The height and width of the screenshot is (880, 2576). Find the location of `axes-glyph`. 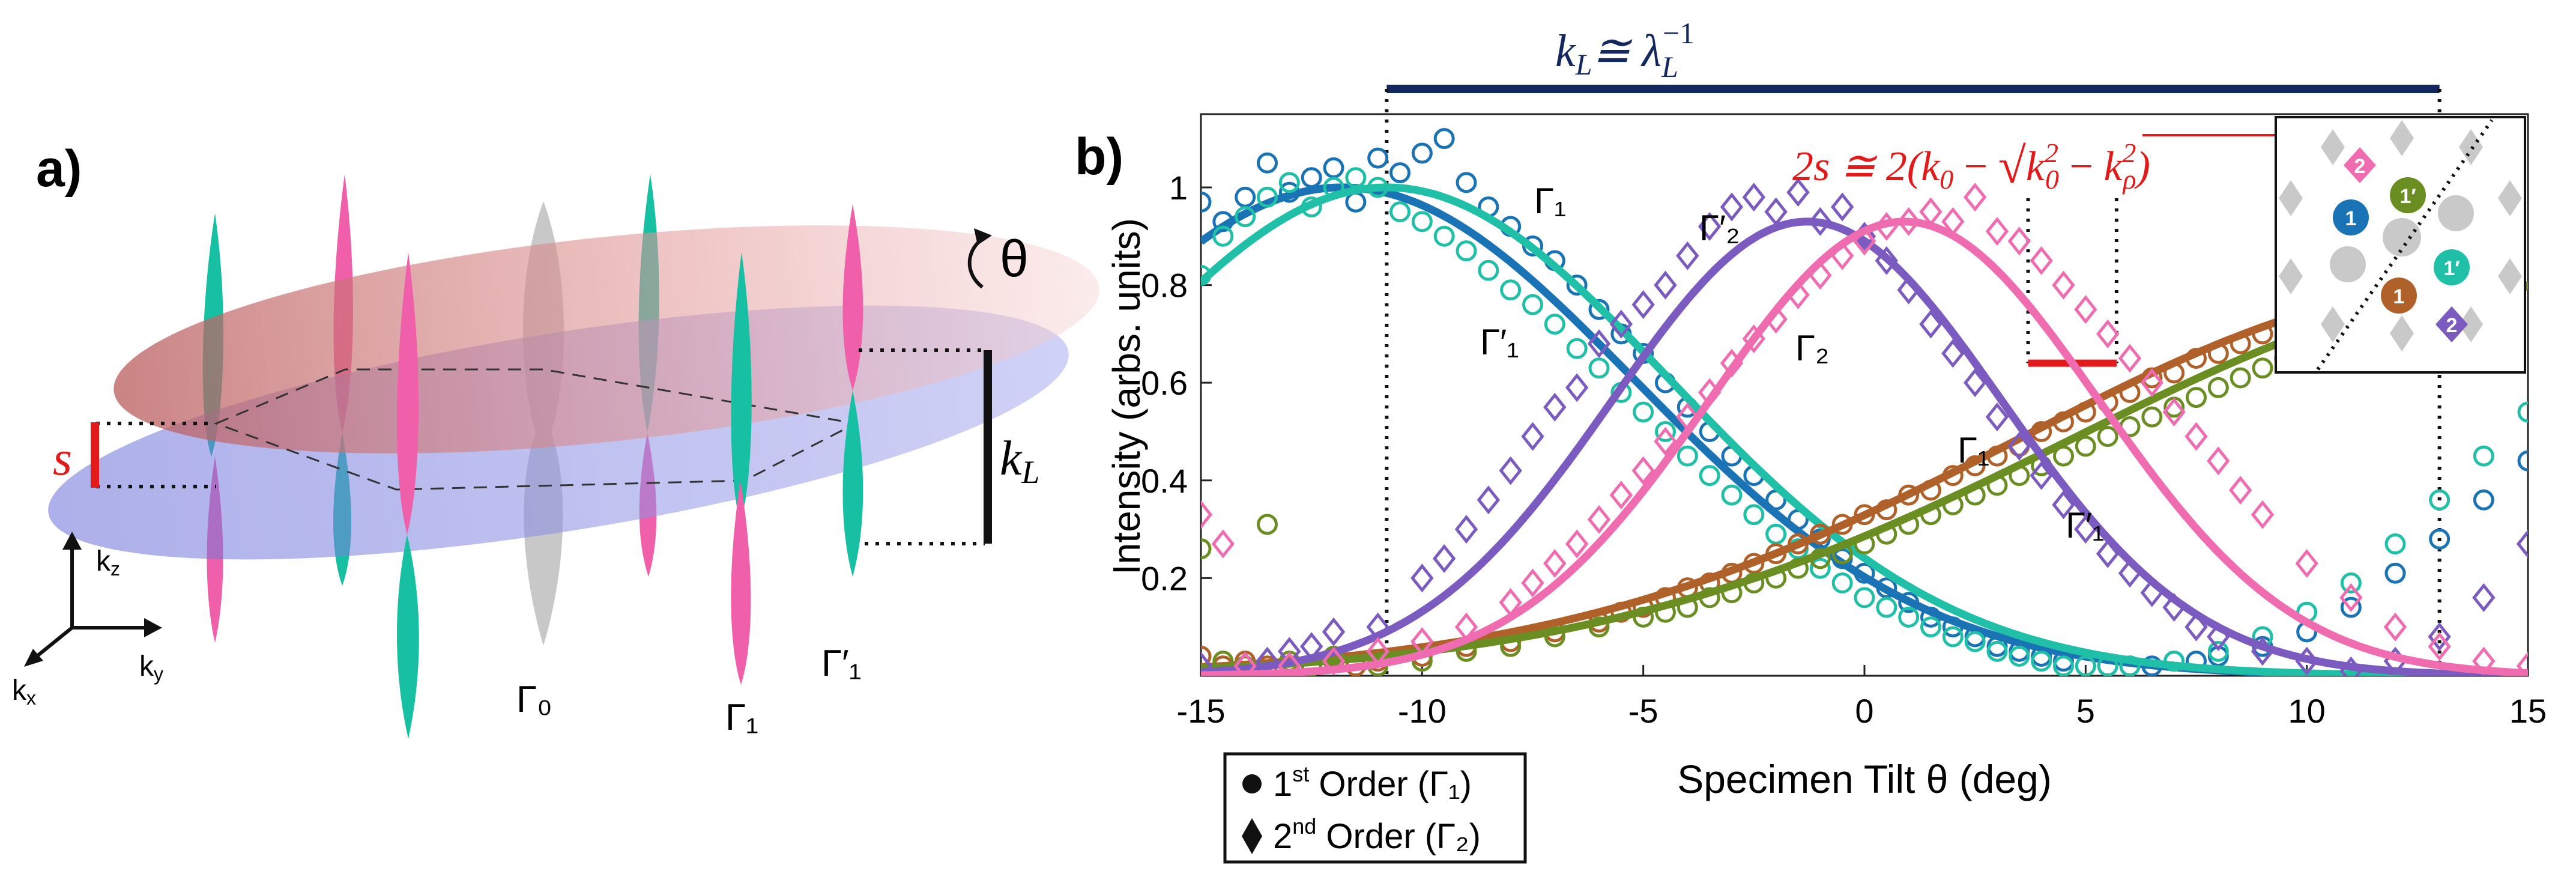

axes-glyph is located at coordinates (91, 602).